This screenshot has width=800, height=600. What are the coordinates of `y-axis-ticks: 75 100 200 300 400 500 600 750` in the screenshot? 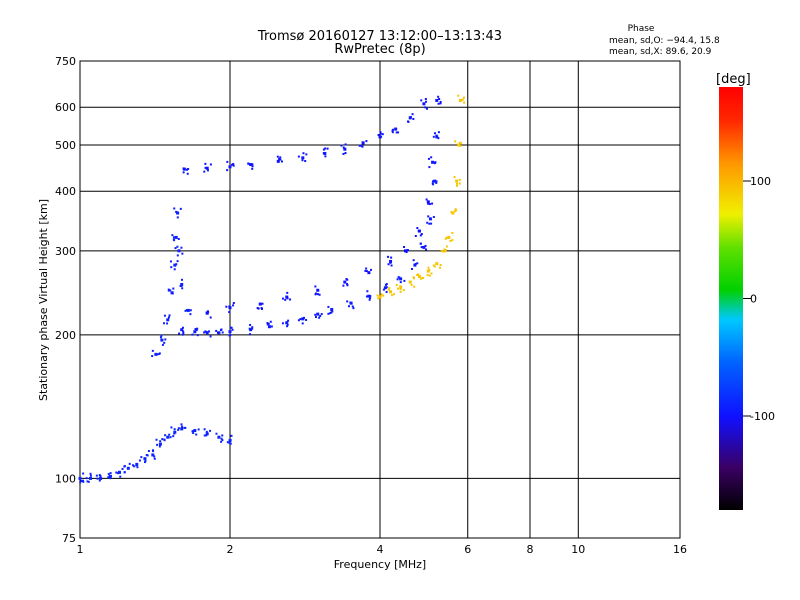 It's located at (65, 300).